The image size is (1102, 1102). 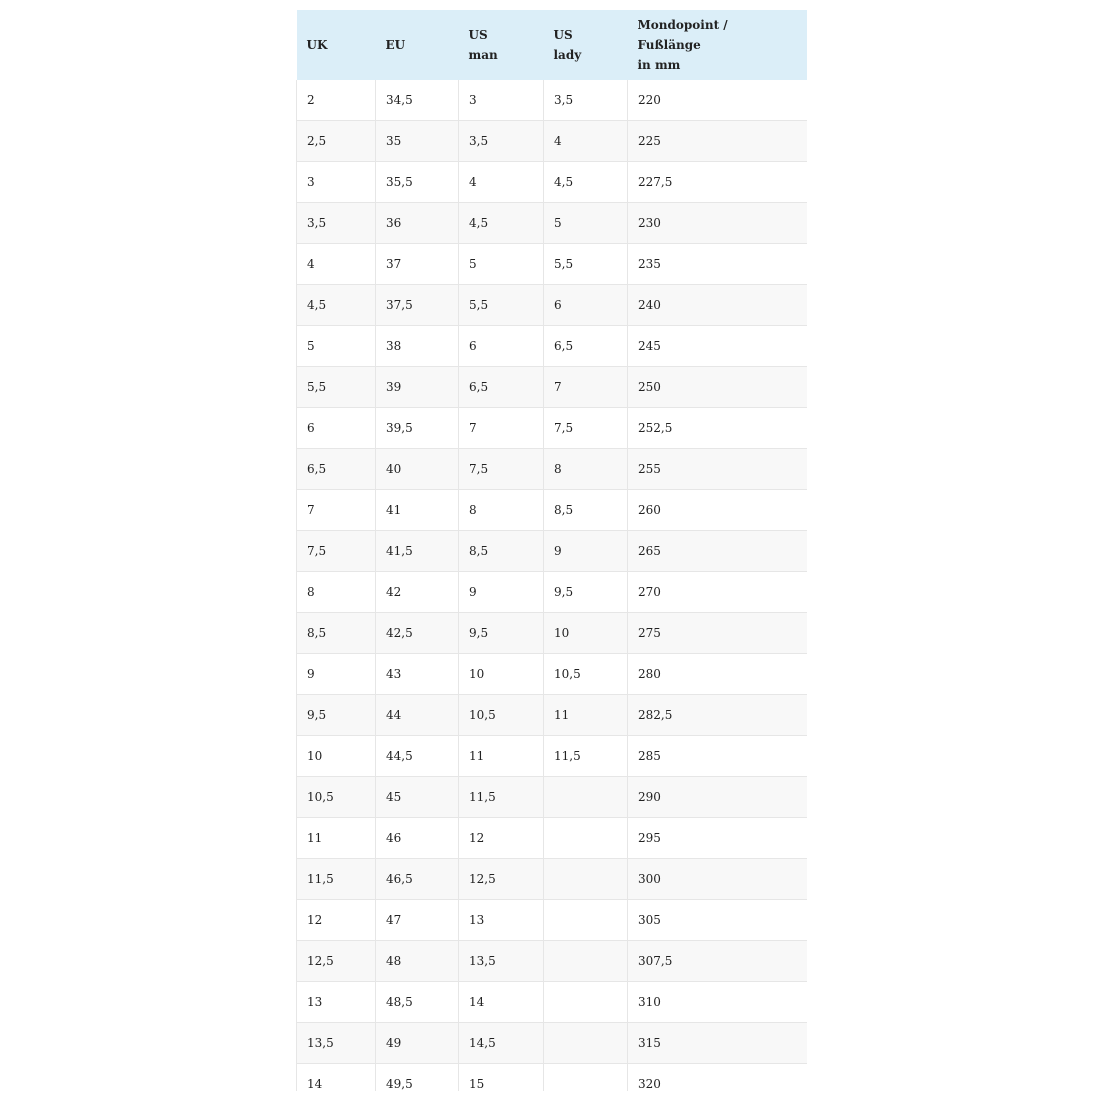 What do you see at coordinates (336, 756) in the screenshot?
I see `cell-uk: 10` at bounding box center [336, 756].